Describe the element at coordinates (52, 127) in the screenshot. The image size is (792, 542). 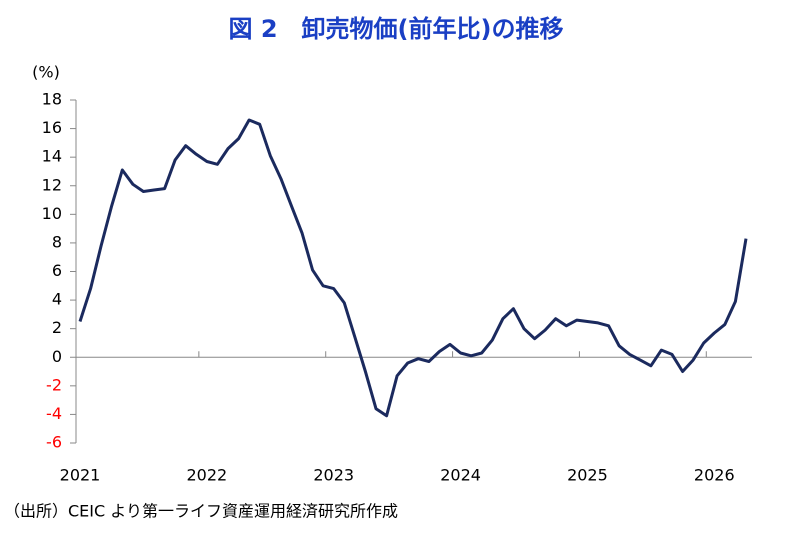
I see `y-tick-label: 16` at that location.